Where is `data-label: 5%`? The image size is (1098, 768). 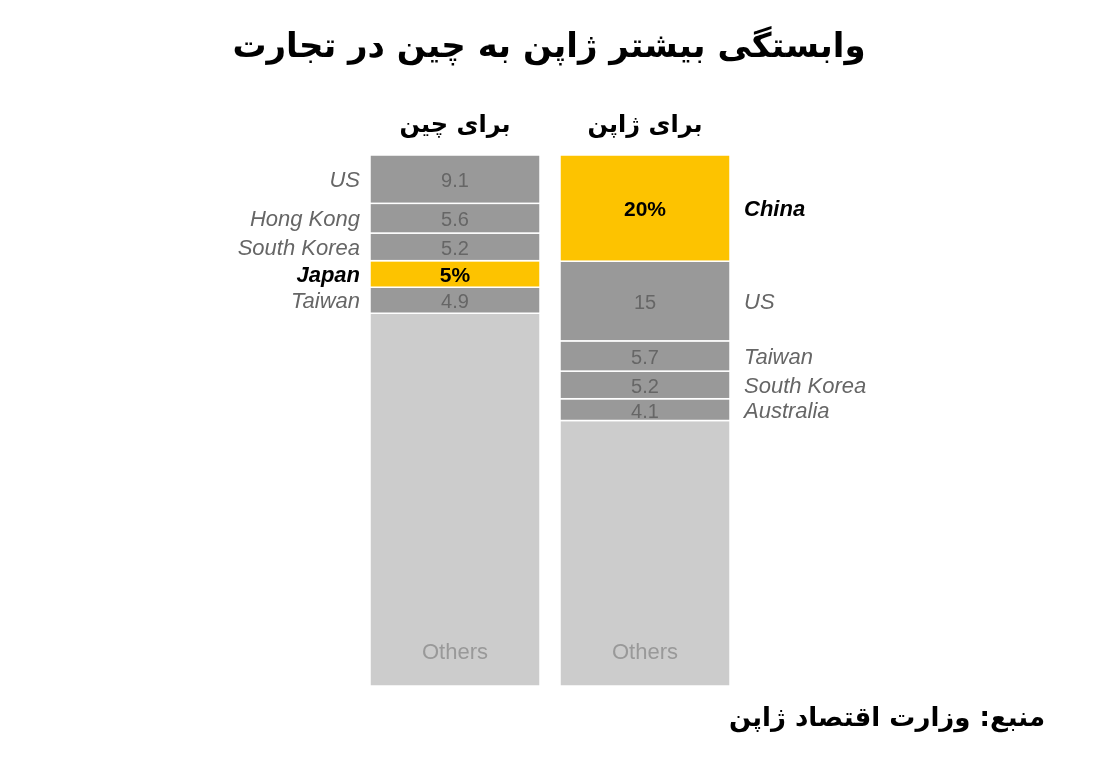 data-label: 5% is located at coordinates (455, 274).